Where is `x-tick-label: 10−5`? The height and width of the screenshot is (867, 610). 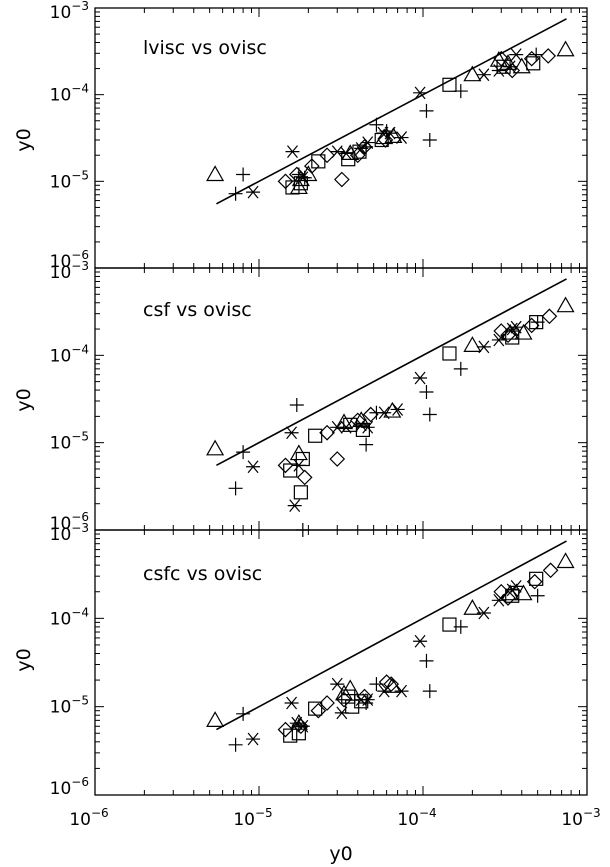 x-tick-label: 10−5 is located at coordinates (252, 818).